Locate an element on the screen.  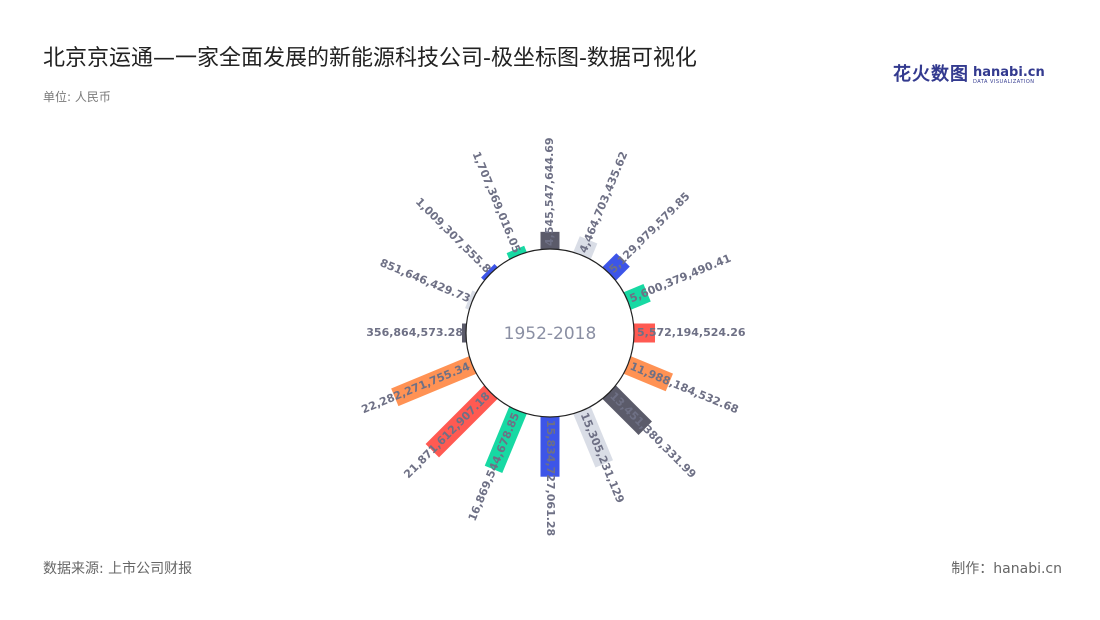
page-title: 北京京运通—一家全面发展的新能源科技公司-极坐标图-数据可视化 is located at coordinates (370, 58).